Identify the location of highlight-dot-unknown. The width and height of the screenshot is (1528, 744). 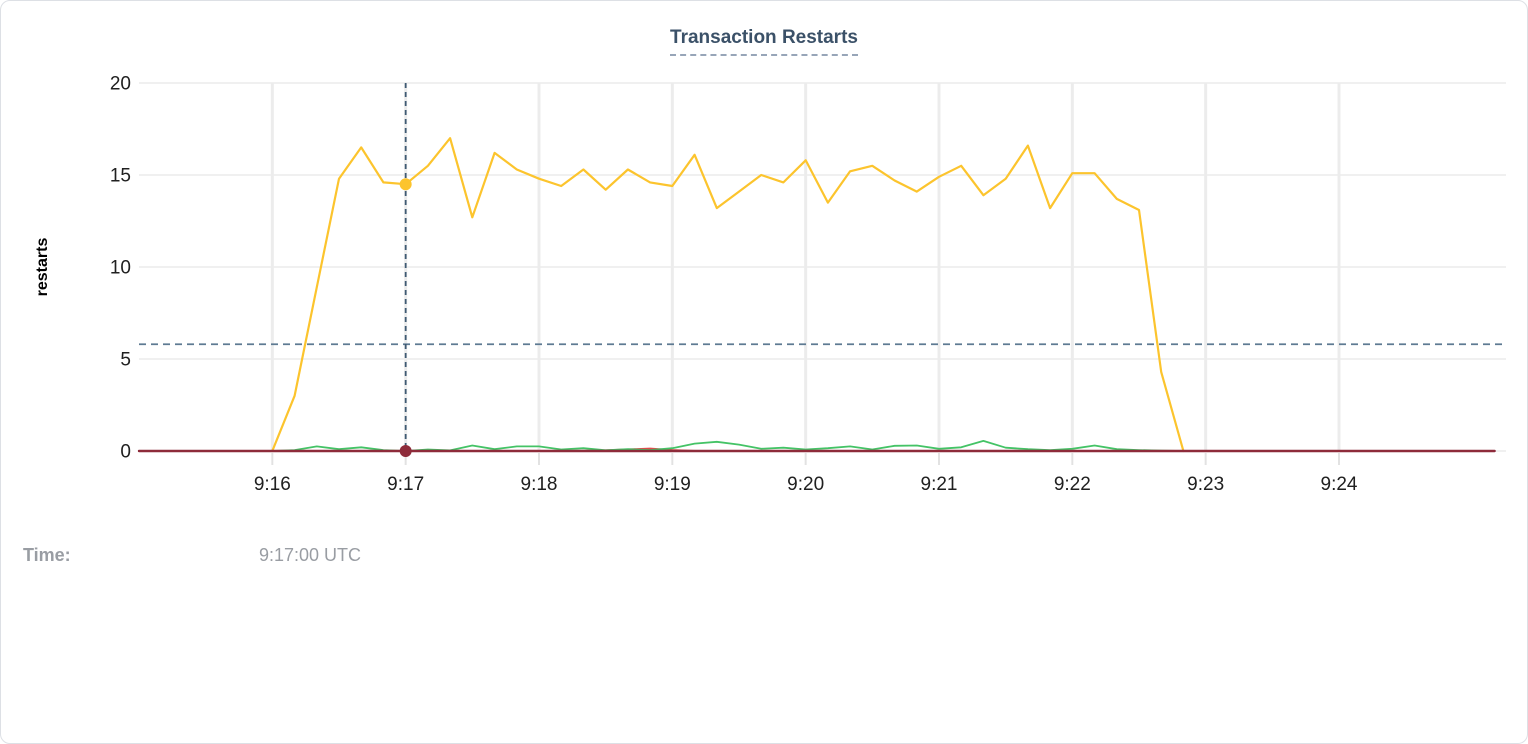
(405, 451).